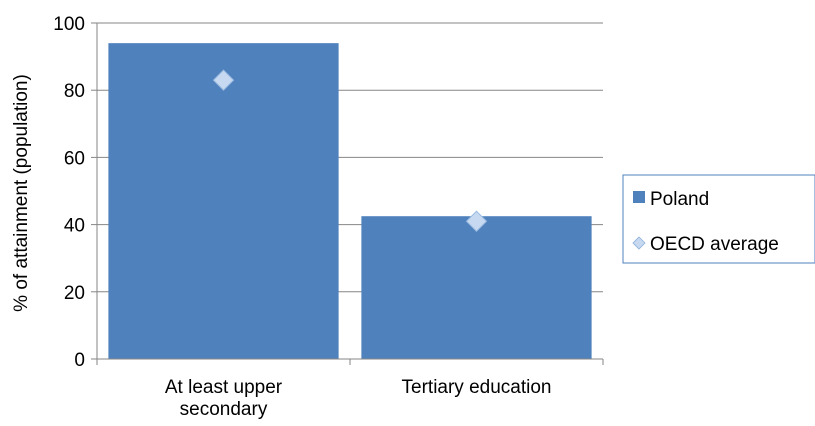 The image size is (815, 426). What do you see at coordinates (79, 360) in the screenshot?
I see `y-tick-label: 0` at bounding box center [79, 360].